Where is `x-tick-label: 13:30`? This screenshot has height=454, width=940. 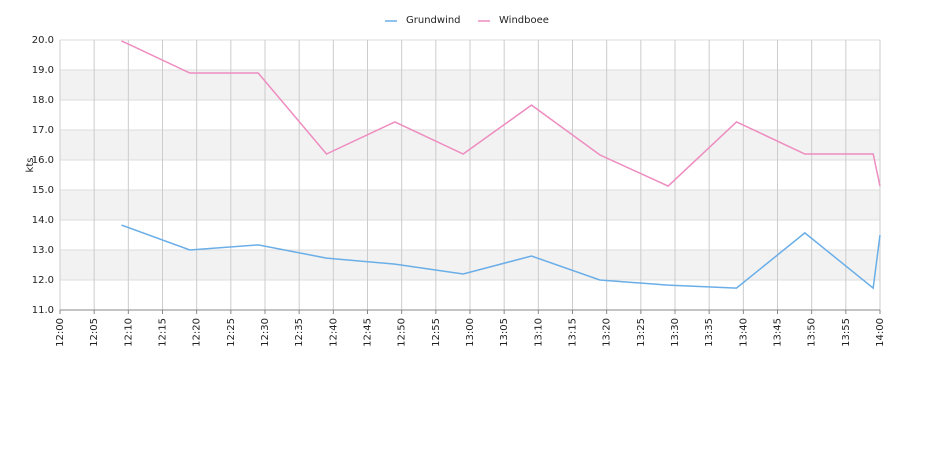 x-tick-label: 13:30 is located at coordinates (675, 332).